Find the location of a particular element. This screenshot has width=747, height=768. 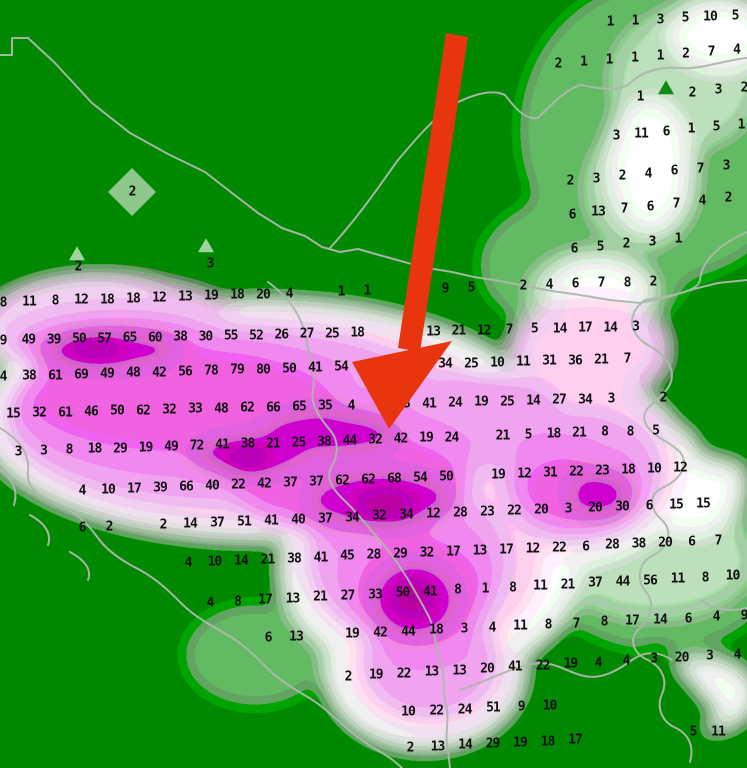

grid-value: 24 is located at coordinates (452, 438).